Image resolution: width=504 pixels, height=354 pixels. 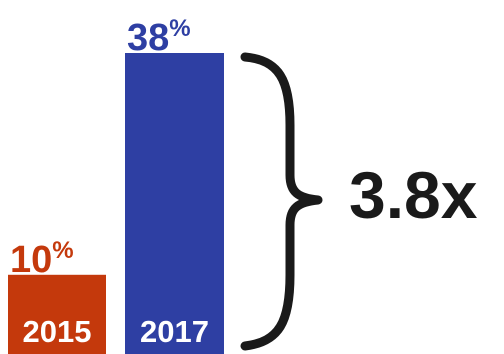 I want to click on category-label-2015: 2015, so click(x=57, y=331).